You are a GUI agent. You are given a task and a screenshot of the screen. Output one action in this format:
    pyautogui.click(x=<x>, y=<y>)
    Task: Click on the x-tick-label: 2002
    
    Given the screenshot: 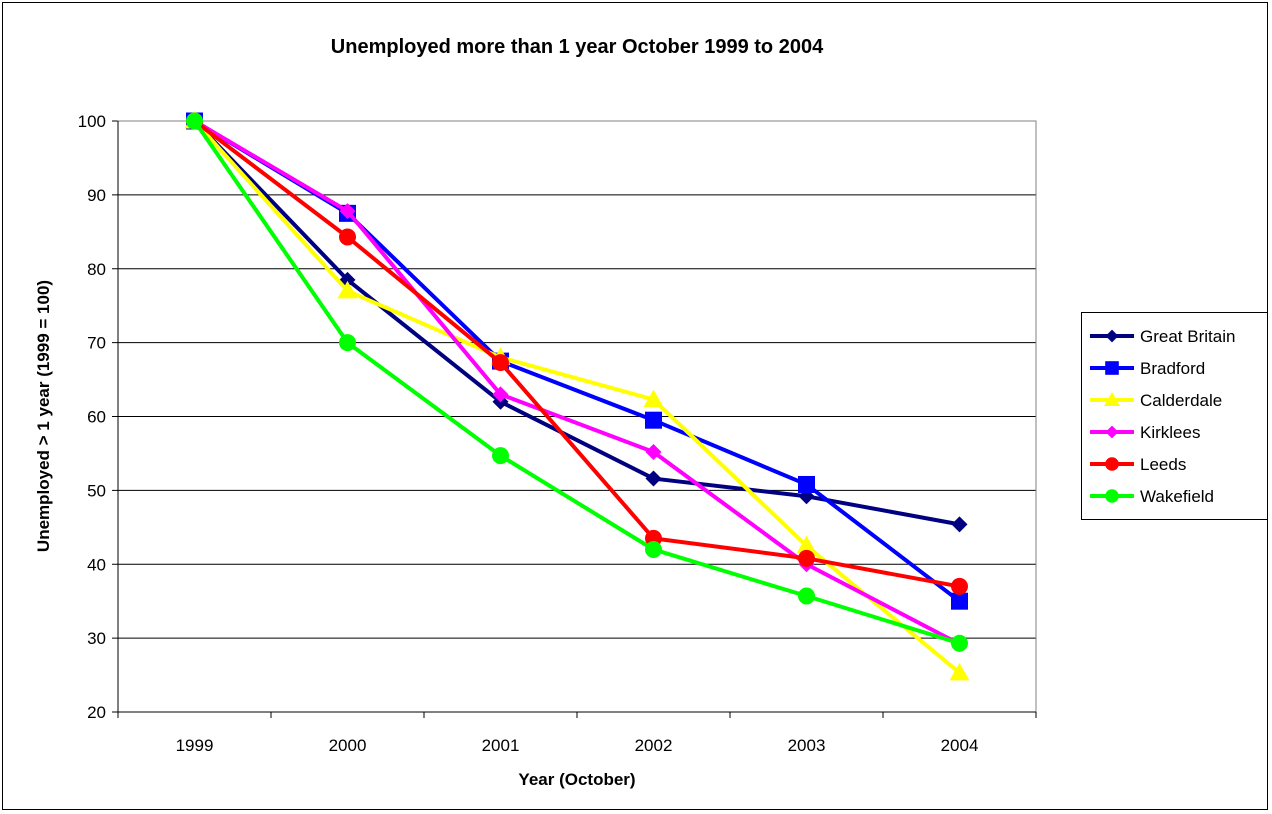 What is the action you would take?
    pyautogui.click(x=654, y=745)
    